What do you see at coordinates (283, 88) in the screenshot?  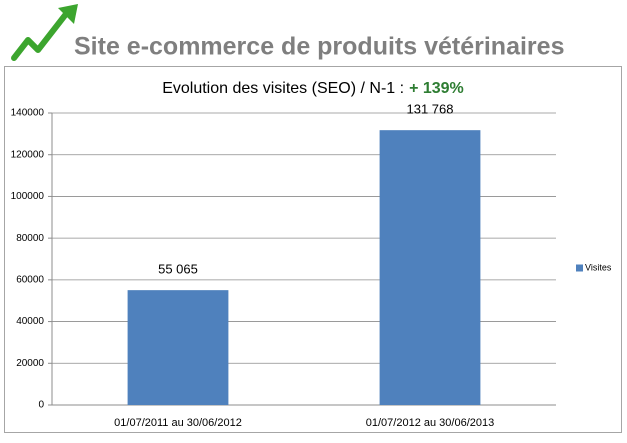 I see `chart-title-text: Evolution des visites (SEO) / N-1 :` at bounding box center [283, 88].